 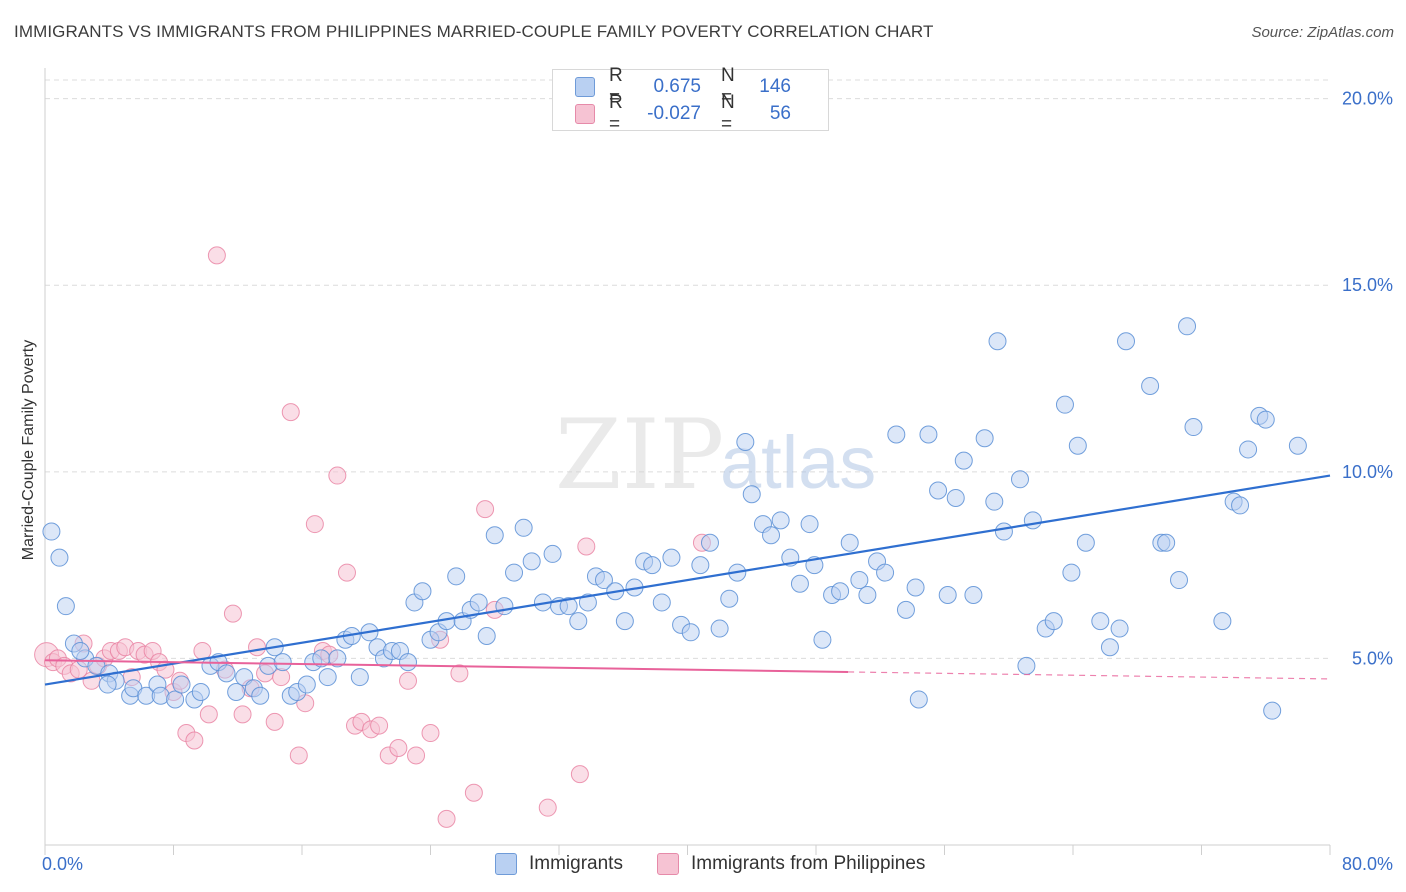 I want to click on legend-item-philippines: Immigrants from Philippines, so click(x=790, y=864).